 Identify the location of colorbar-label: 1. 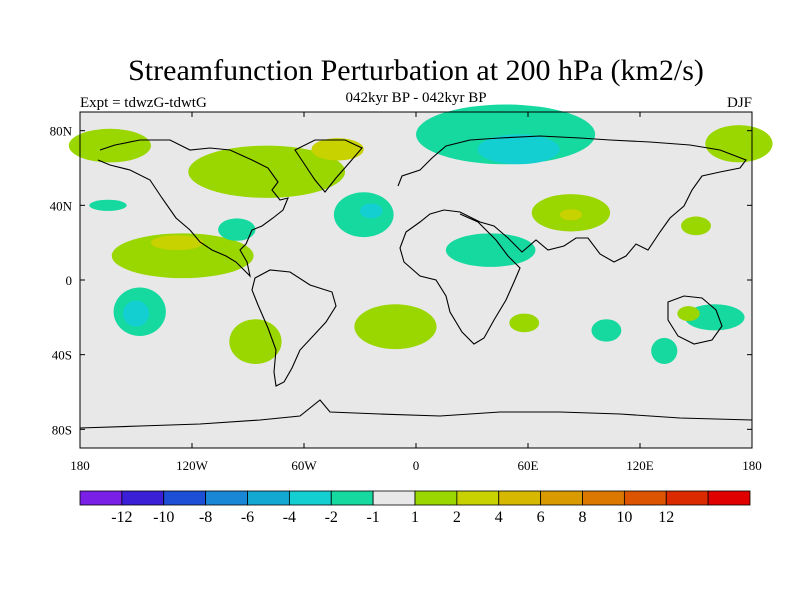
(415, 517).